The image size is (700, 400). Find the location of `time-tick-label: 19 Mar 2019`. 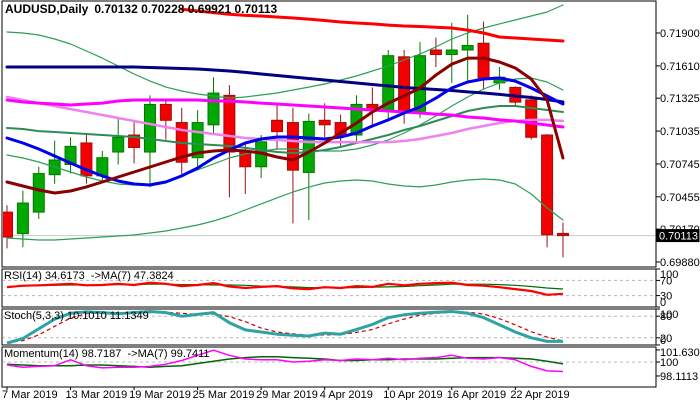

time-tick-label: 19 Mar 2019 is located at coordinates (160, 394).